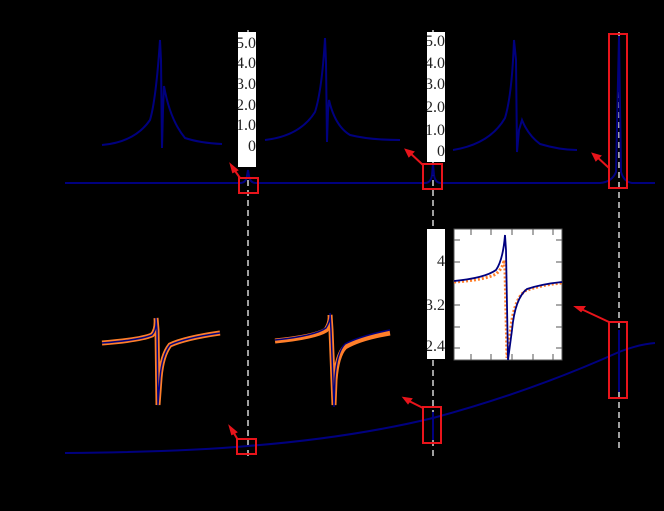 The height and width of the screenshot is (511, 664). Describe the element at coordinates (436, 305) in the screenshot. I see `tick-label: 3.2` at that location.